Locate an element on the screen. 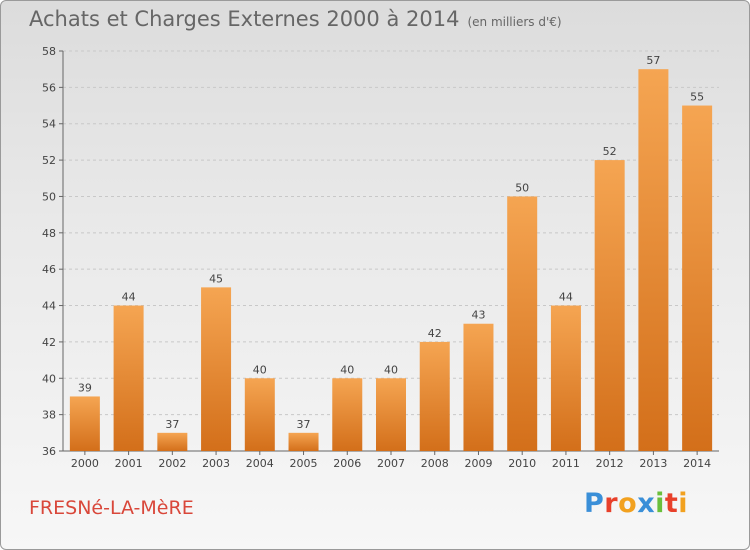 The width and height of the screenshot is (750, 550). logo-letter: o is located at coordinates (628, 503).